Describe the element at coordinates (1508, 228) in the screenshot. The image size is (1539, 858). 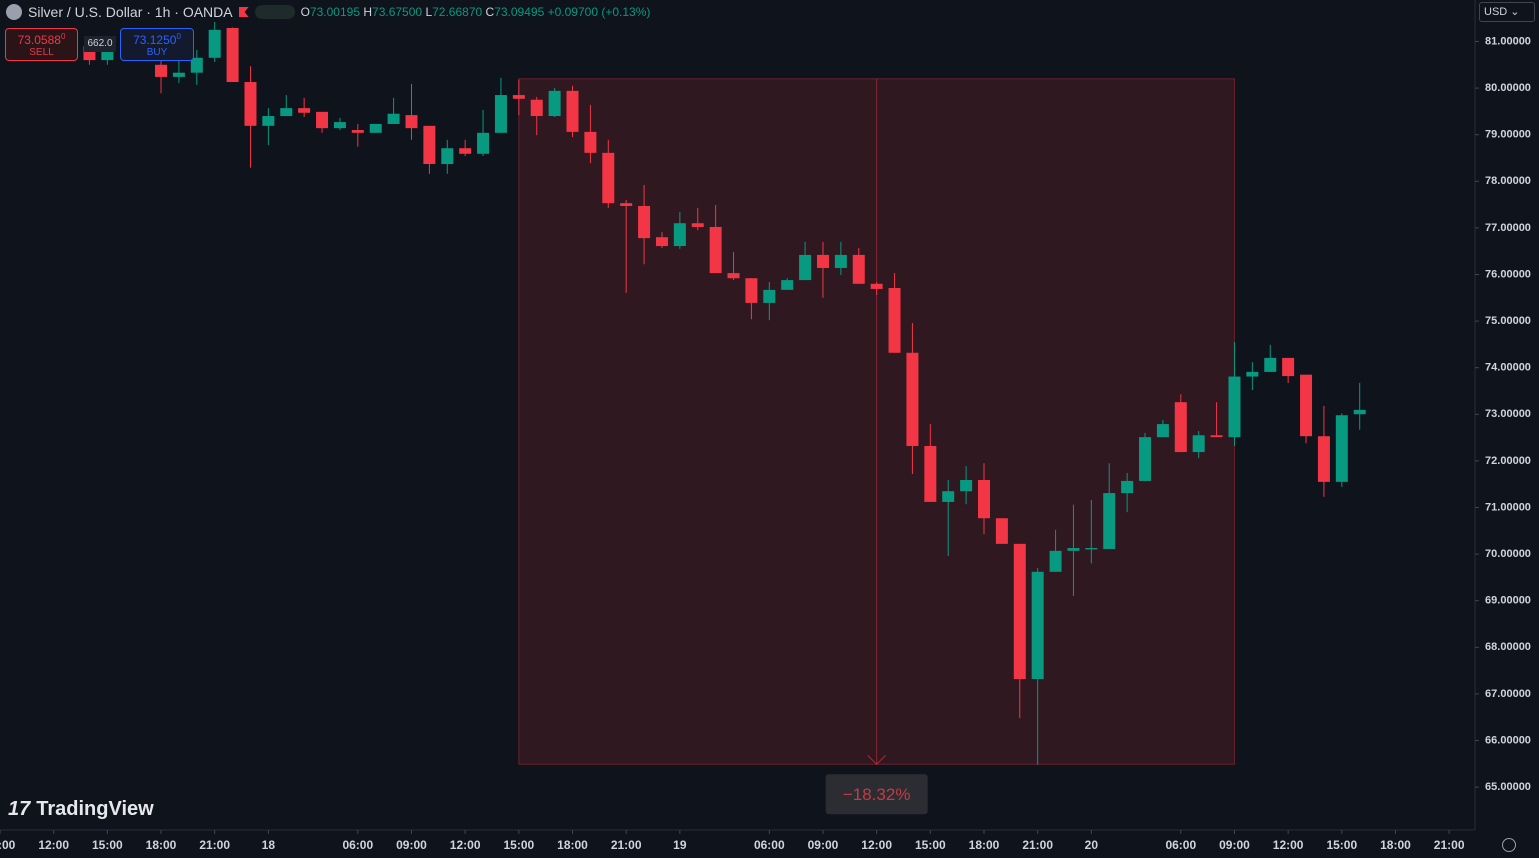
I see `y-tick-label: 77.00000` at that location.